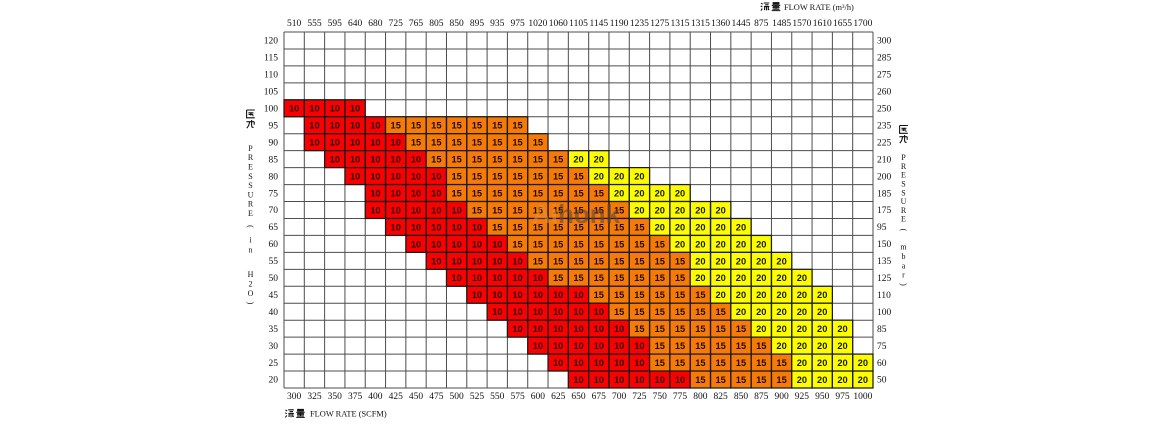 This screenshot has width=1160, height=425. What do you see at coordinates (274, 143) in the screenshot?
I see `svg-text: 90` at bounding box center [274, 143].